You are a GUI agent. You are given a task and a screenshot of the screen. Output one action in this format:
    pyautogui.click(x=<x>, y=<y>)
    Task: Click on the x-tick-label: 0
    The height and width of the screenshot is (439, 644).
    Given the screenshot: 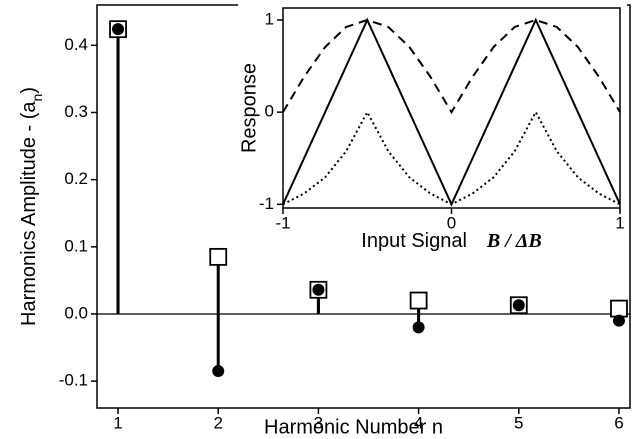 What is the action you would take?
    pyautogui.click(x=451, y=222)
    